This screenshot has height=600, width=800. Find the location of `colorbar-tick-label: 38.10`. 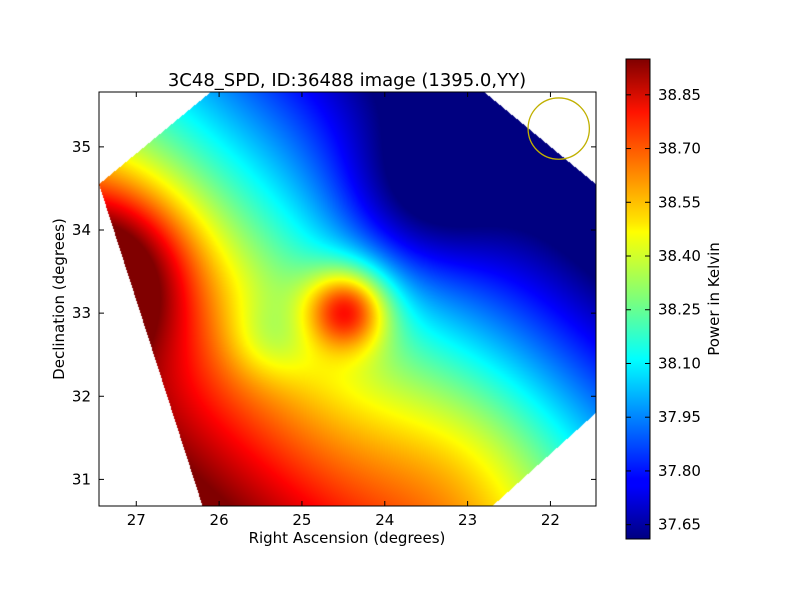

colorbar-tick-label: 38.10 is located at coordinates (679, 363).